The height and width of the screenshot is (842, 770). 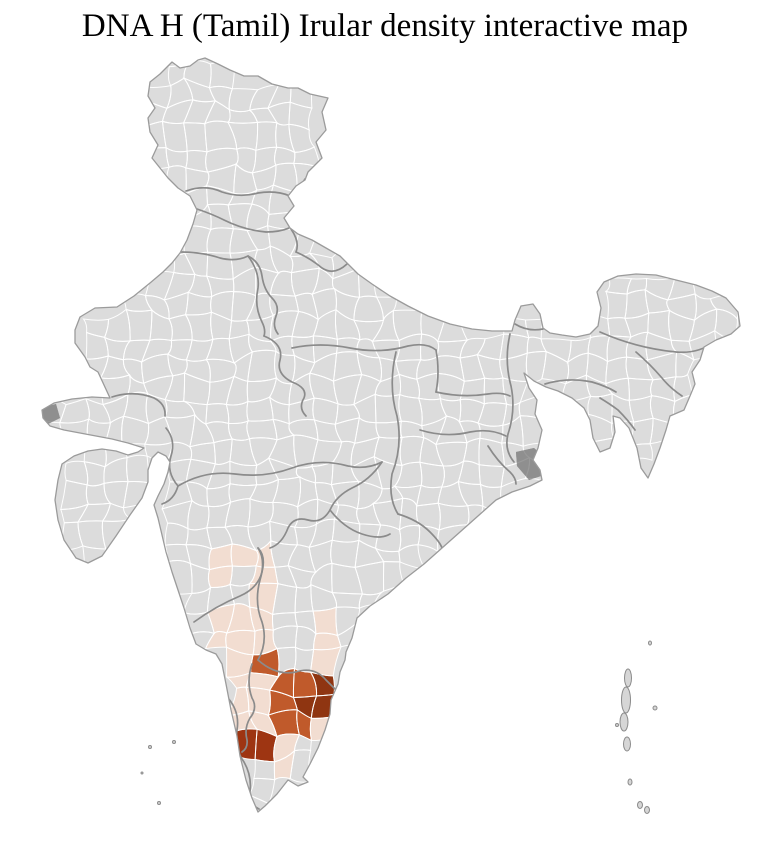 I want to click on islands-andaman-lakshadweep, so click(x=399, y=727).